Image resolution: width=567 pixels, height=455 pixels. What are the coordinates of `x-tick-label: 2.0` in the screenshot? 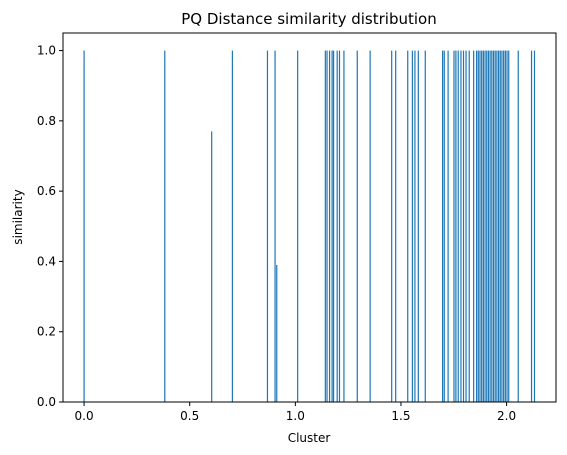 It's located at (506, 416).